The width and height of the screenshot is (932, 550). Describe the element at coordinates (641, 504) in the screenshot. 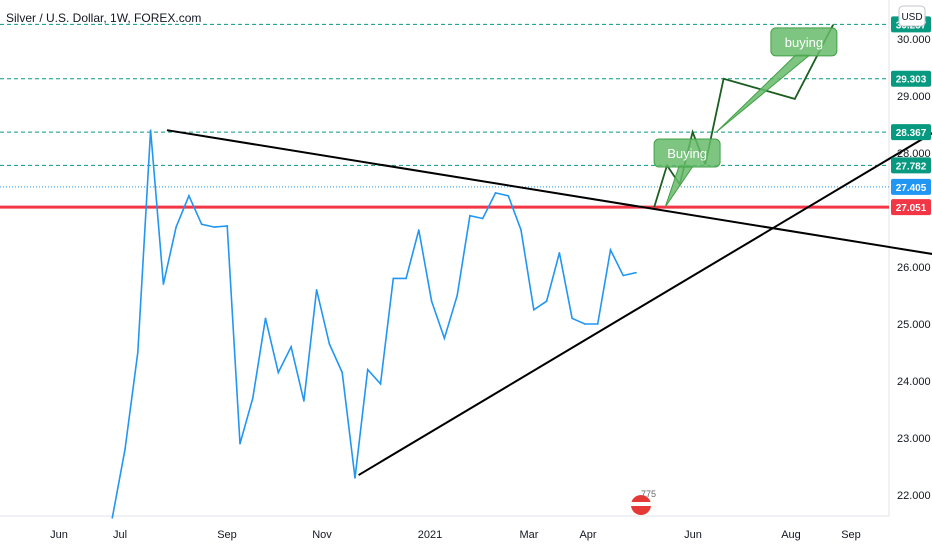

I see `flag-stripe-icon` at that location.